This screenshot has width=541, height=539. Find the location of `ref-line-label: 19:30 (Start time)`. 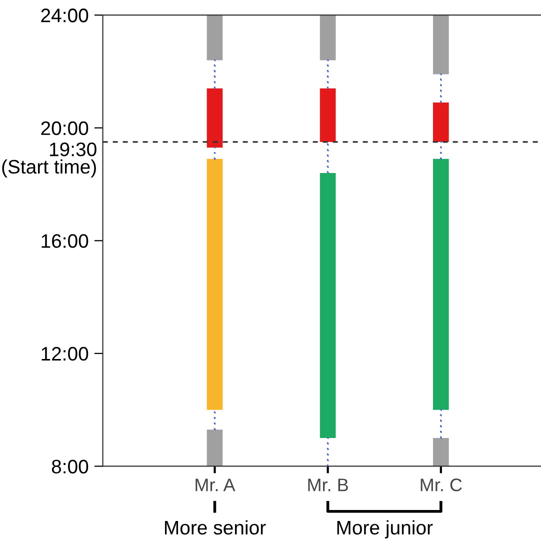

ref-line-label: 19:30 (Start time) is located at coordinates (49, 160).